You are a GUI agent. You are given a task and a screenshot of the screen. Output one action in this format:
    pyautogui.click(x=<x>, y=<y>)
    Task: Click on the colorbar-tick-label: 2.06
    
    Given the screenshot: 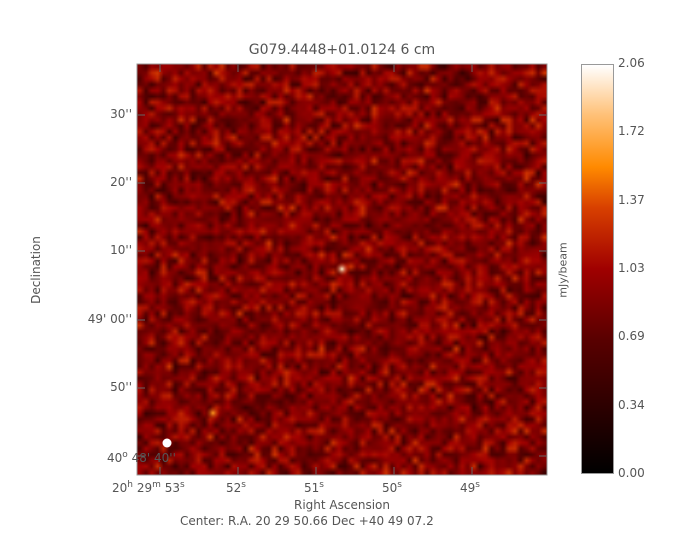 What is the action you would take?
    pyautogui.click(x=631, y=63)
    